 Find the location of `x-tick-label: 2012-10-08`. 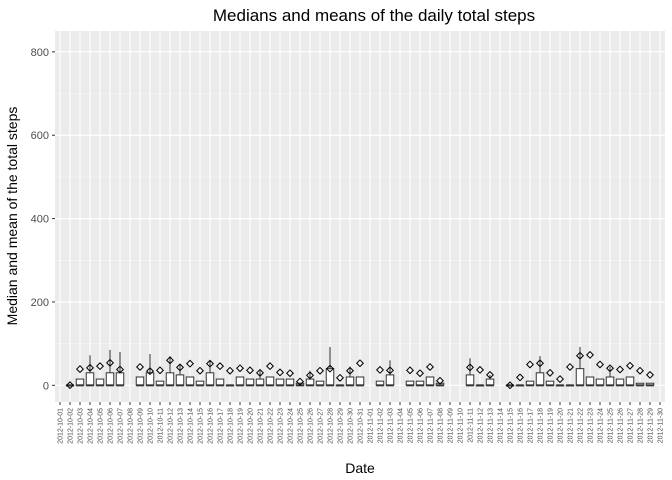

x-tick-label: 2012-10-08 is located at coordinates (131, 426).